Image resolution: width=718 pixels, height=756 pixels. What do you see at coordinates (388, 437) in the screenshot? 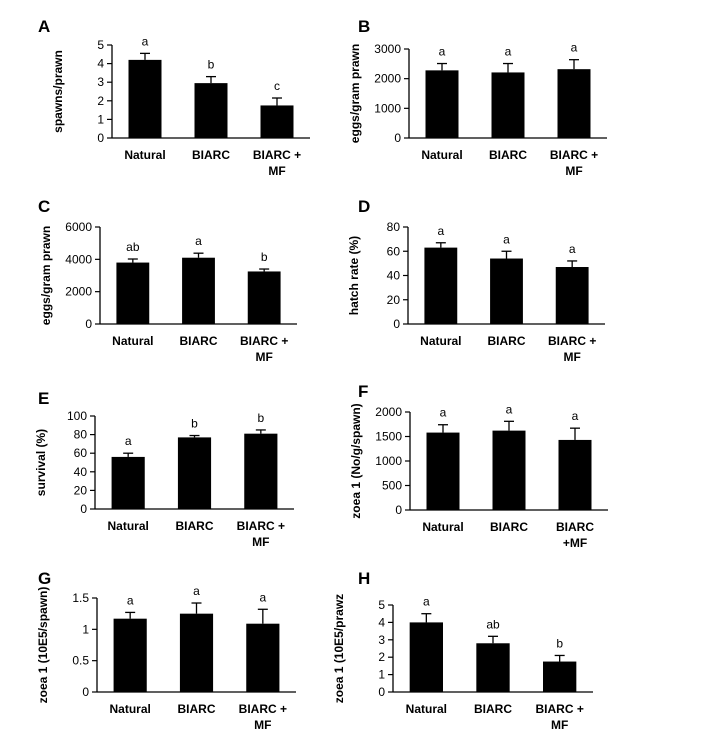
I see `panel-f-ytick-label: 1500` at bounding box center [388, 437].